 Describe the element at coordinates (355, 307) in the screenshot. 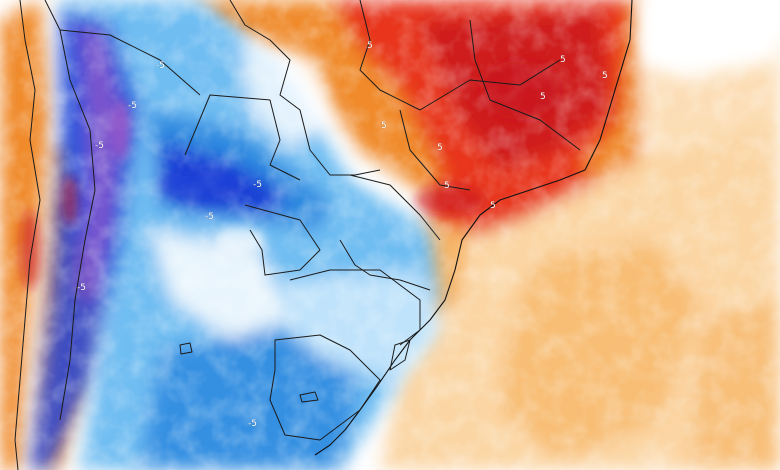

I see `border-rio-grande` at that location.